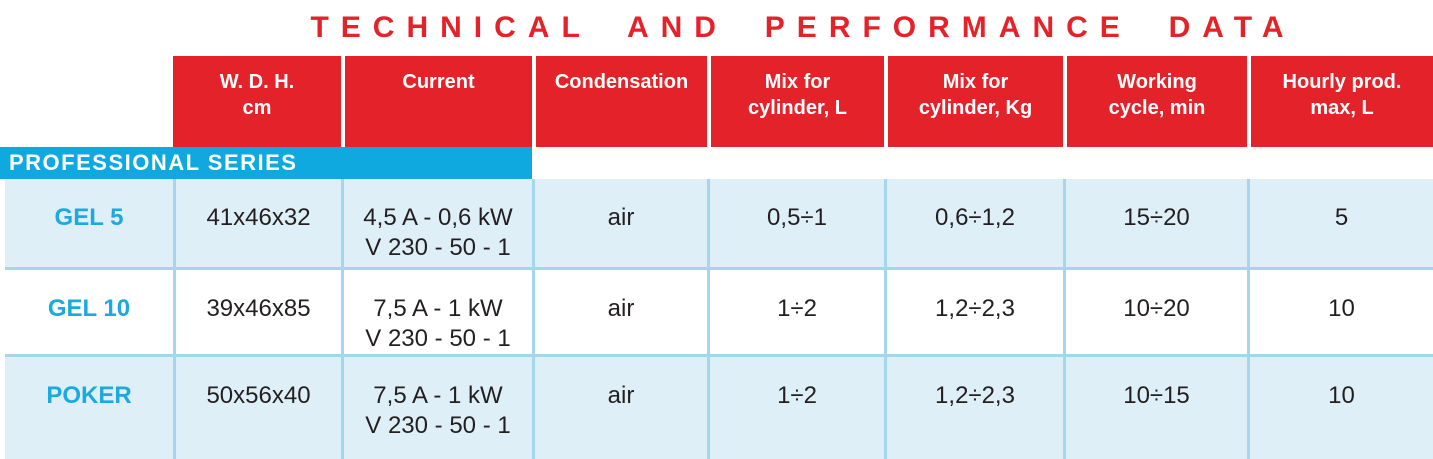 The width and height of the screenshot is (1433, 459). Describe the element at coordinates (438, 82) in the screenshot. I see `header-label-line1: Current` at that location.